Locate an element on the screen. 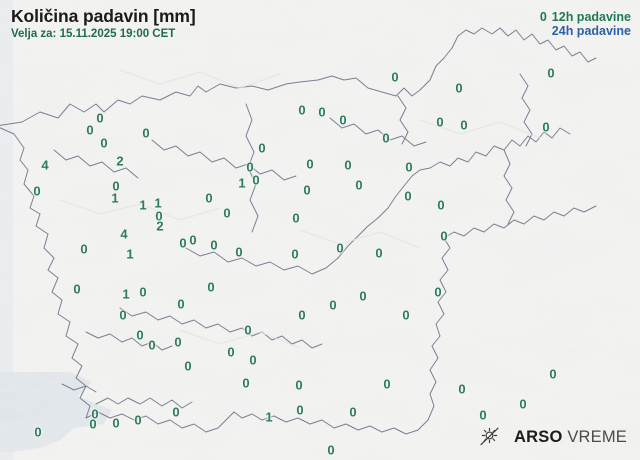 The image size is (640, 460). sun-cloud-icon is located at coordinates (489, 436).